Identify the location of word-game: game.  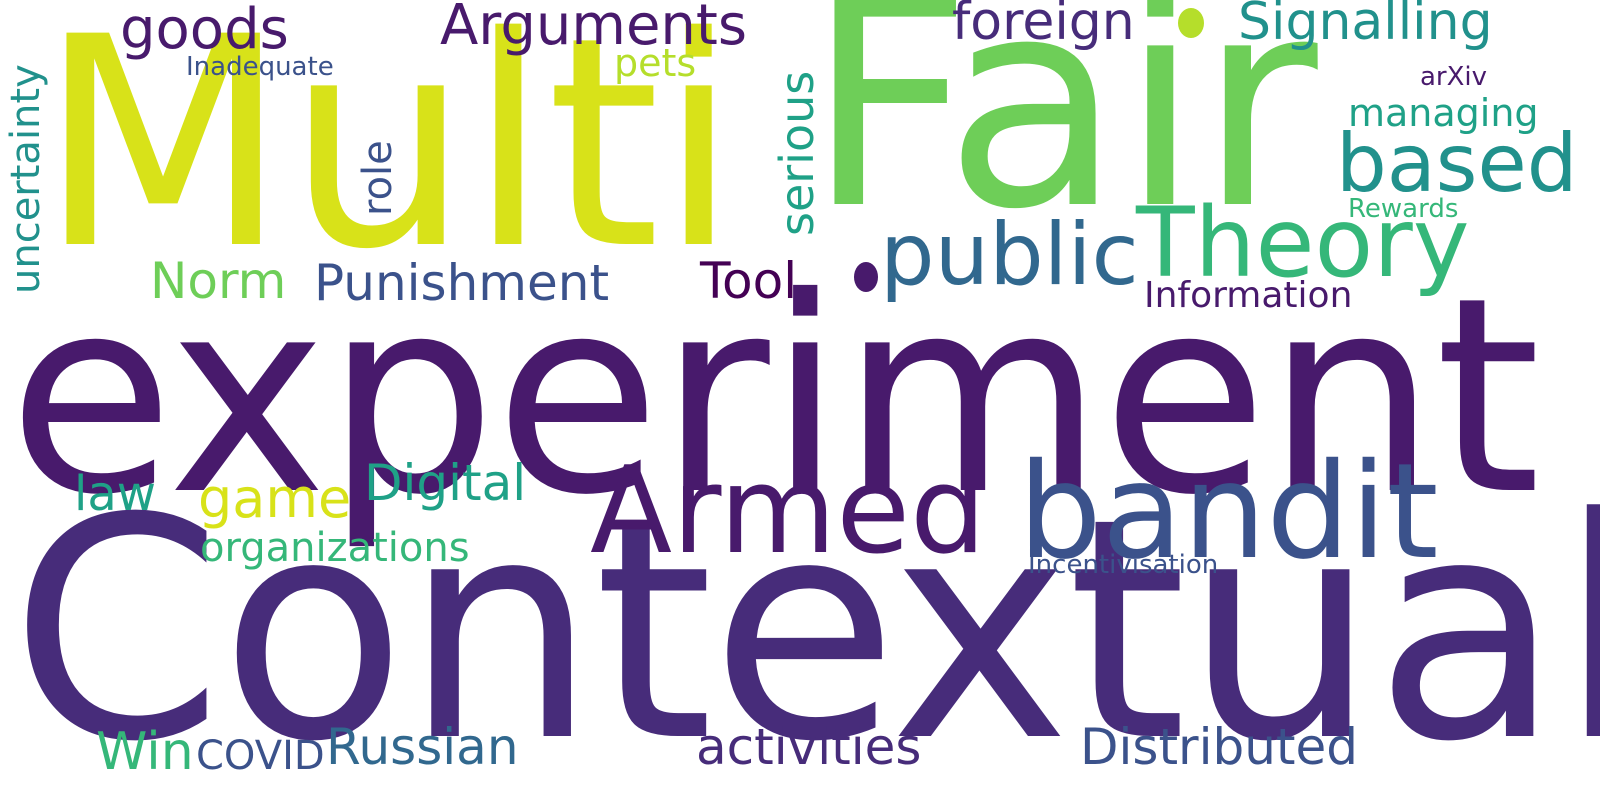
(275, 498).